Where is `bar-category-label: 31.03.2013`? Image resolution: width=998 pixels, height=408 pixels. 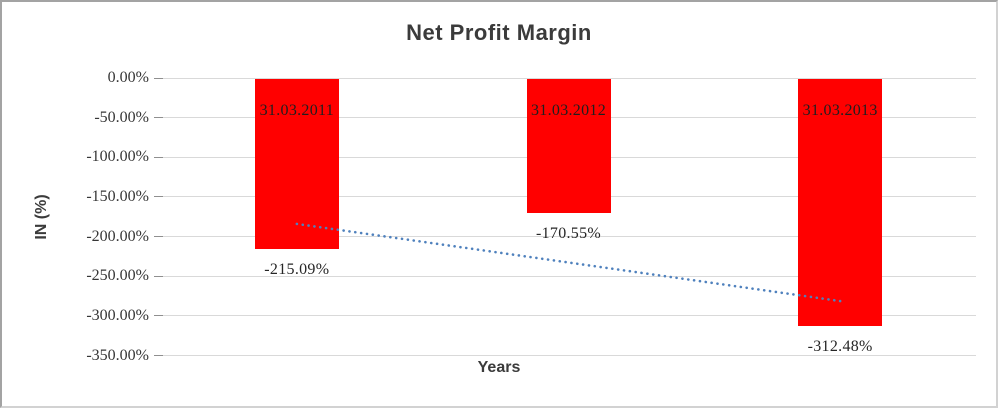
bar-category-label: 31.03.2013 is located at coordinates (840, 110).